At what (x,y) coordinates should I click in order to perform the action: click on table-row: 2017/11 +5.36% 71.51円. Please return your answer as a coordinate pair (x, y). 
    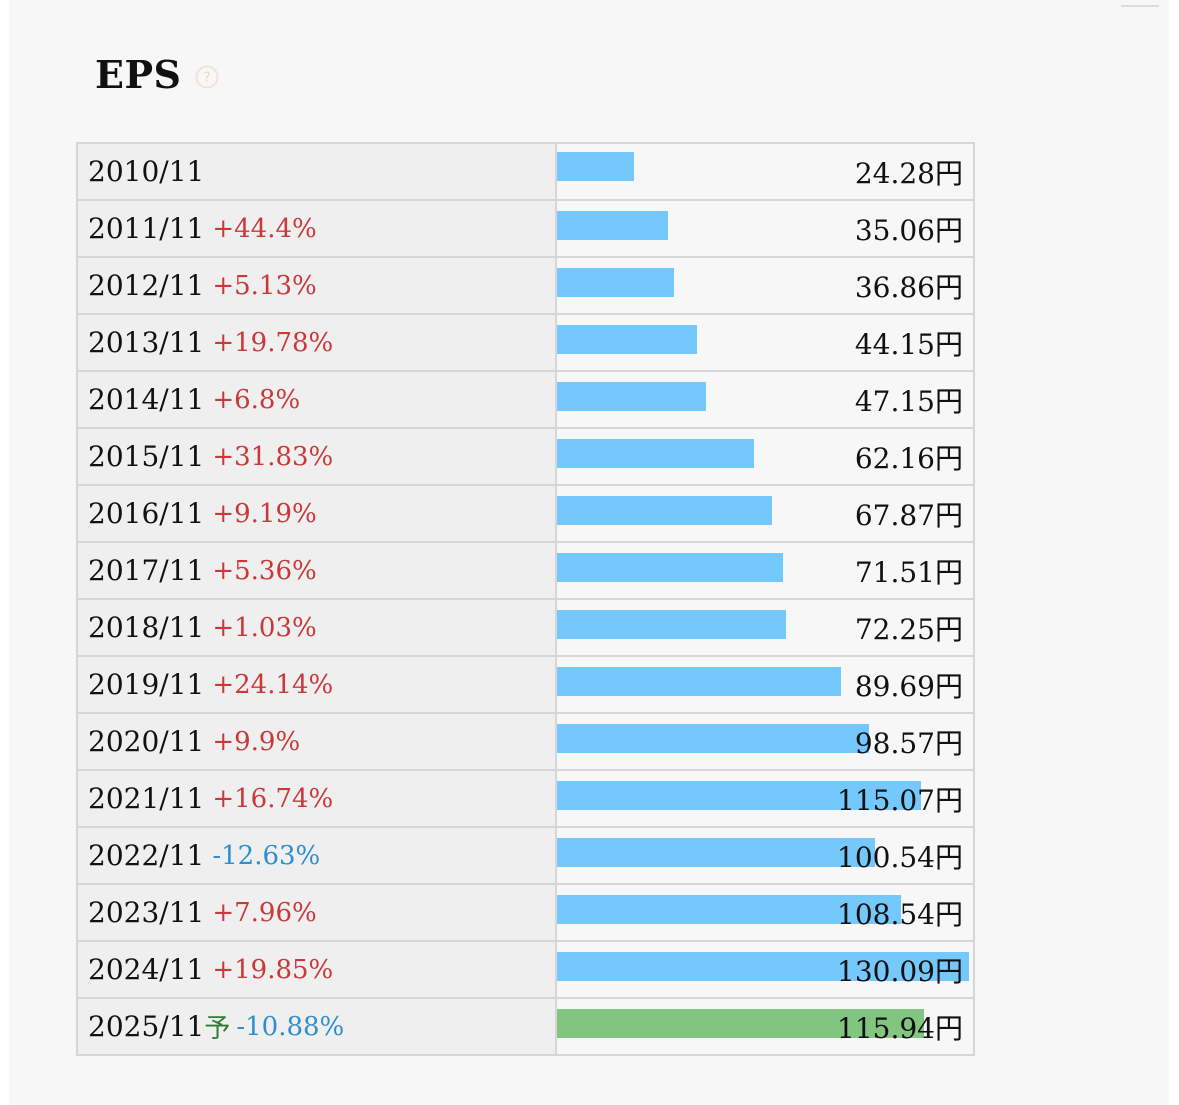
    Looking at the image, I should click on (525, 569).